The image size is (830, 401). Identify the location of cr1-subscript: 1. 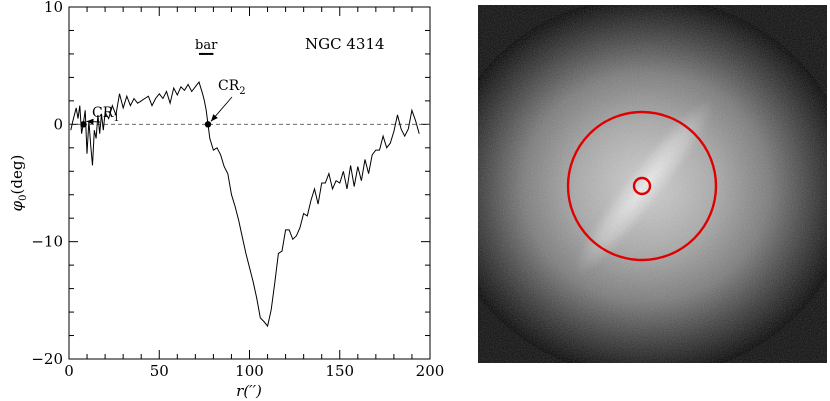
(116, 118).